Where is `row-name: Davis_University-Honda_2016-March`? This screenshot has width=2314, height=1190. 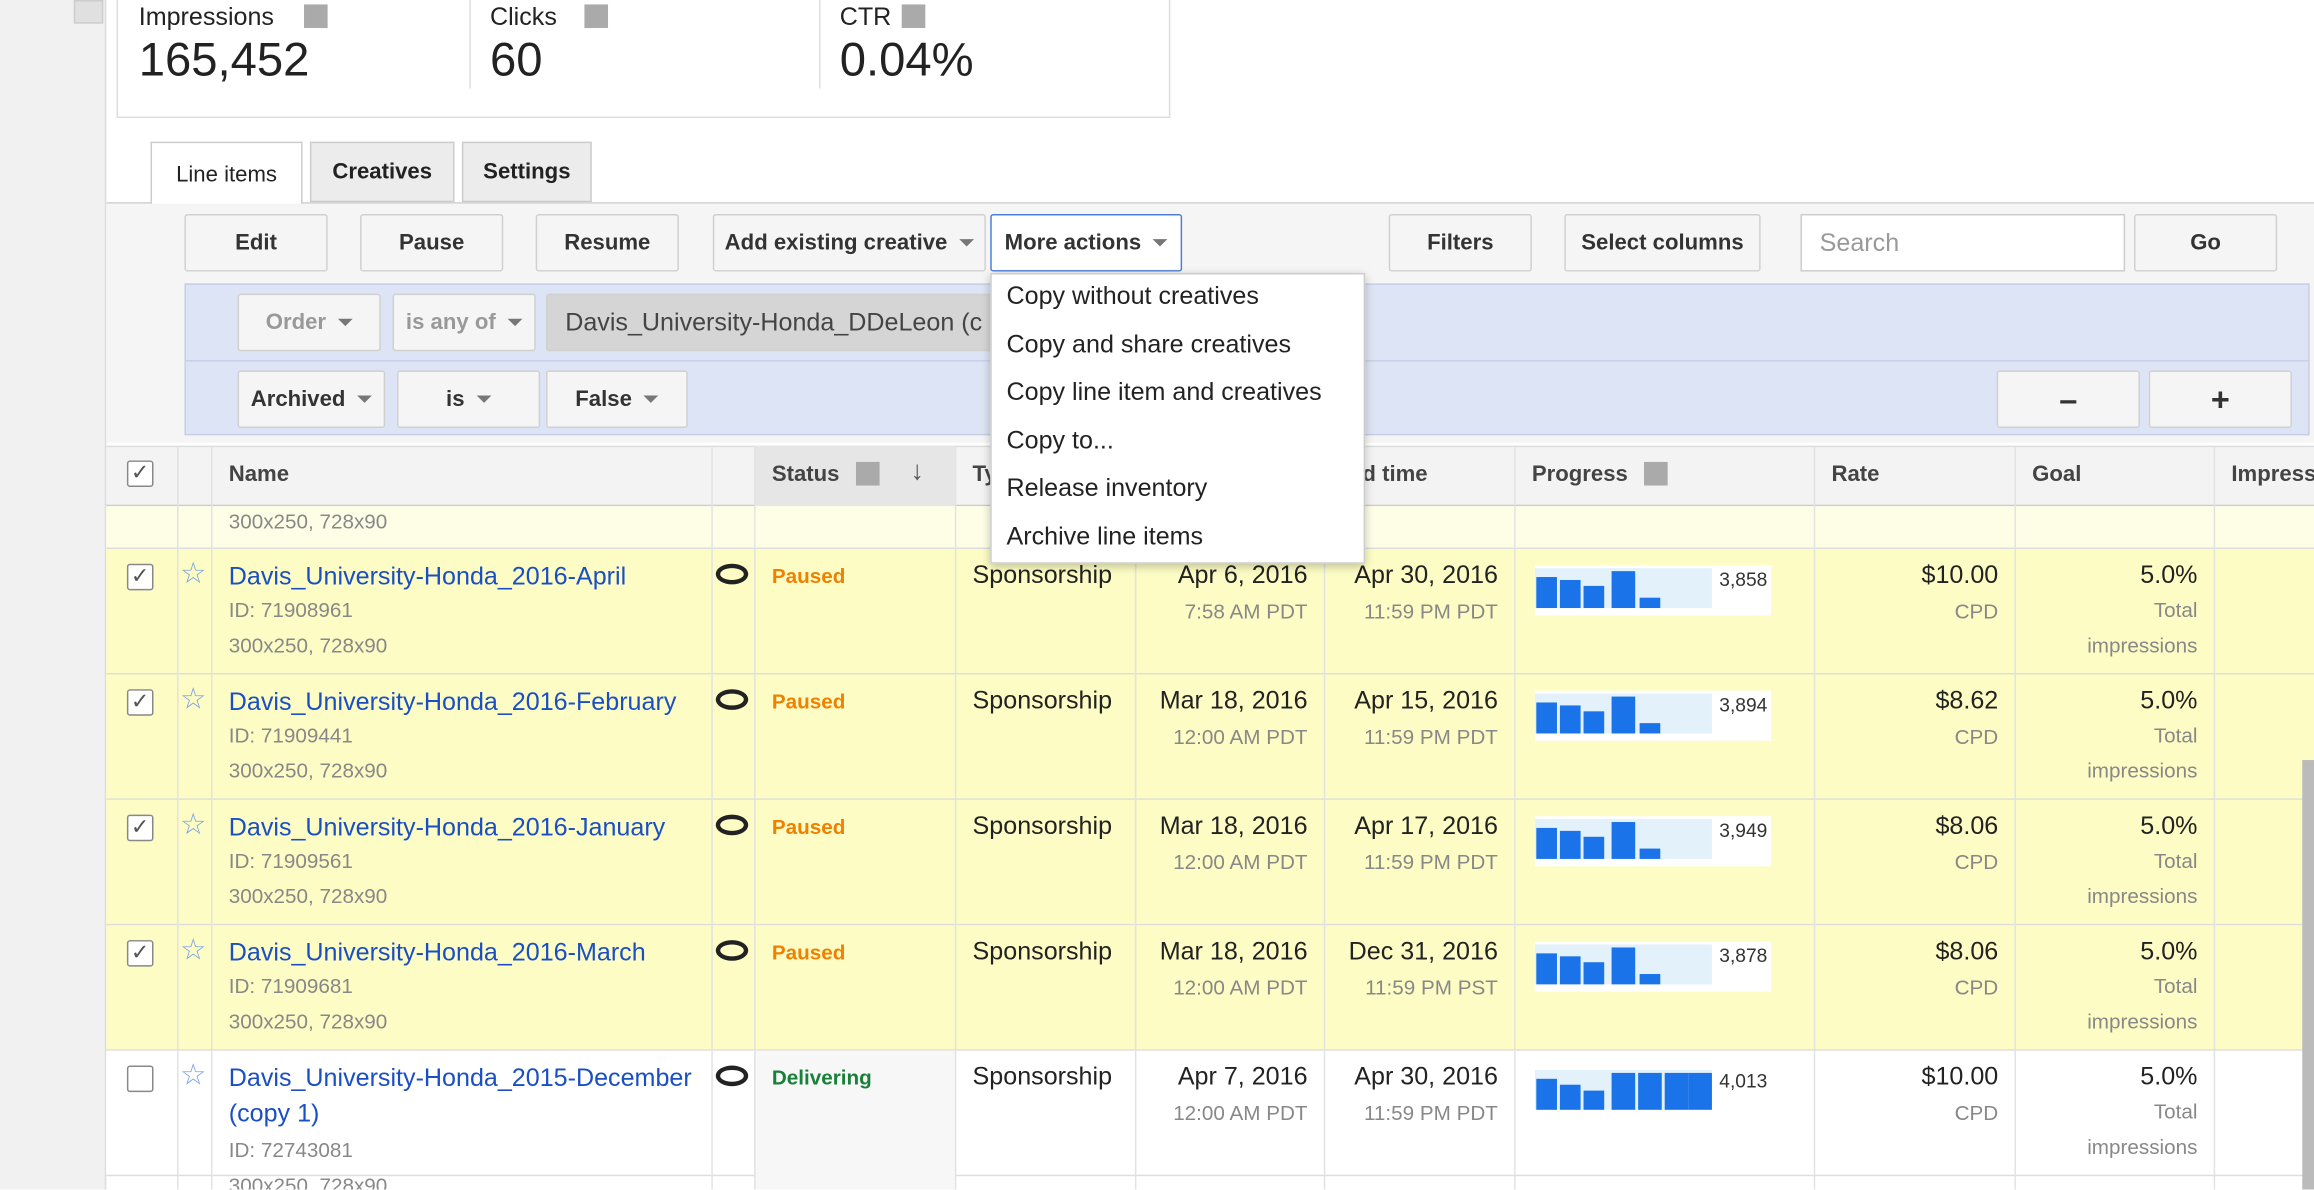 row-name: Davis_University-Honda_2016-March is located at coordinates (437, 952).